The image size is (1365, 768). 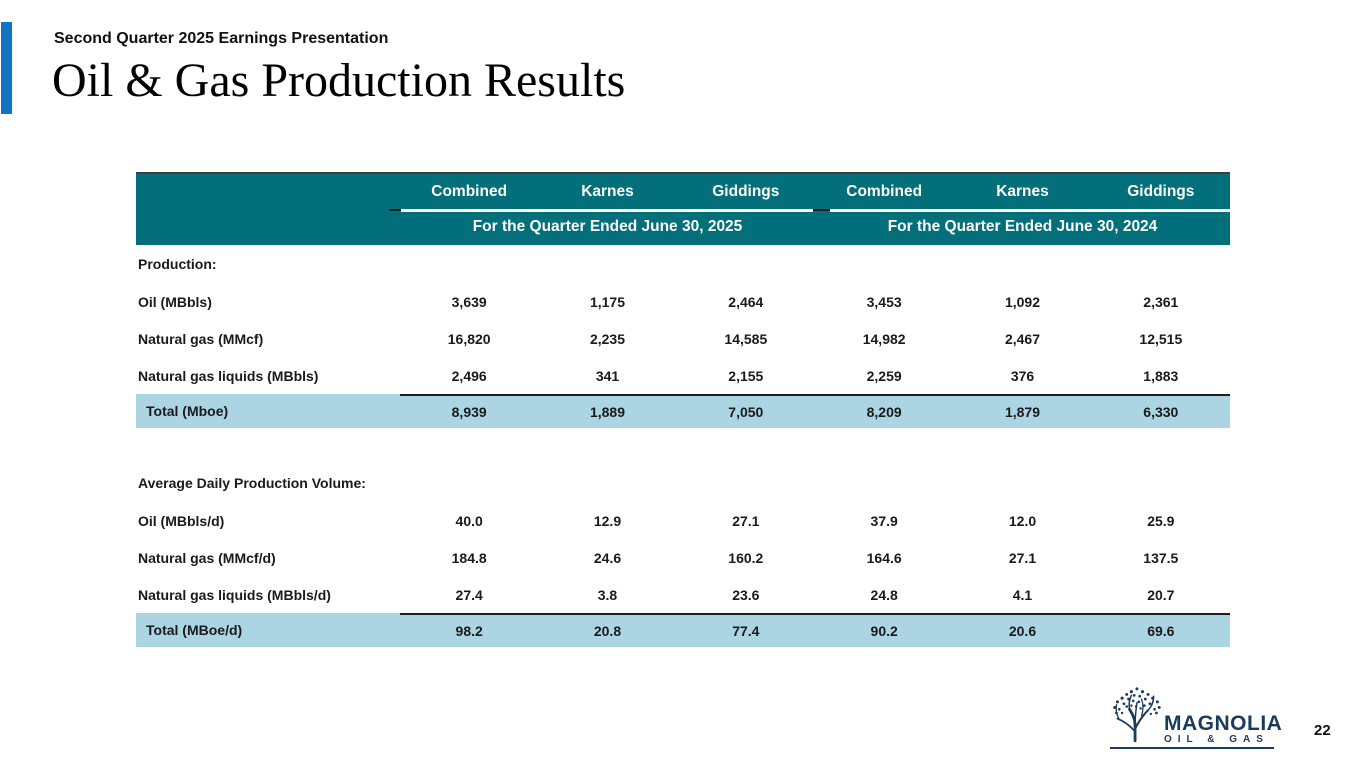 What do you see at coordinates (1022, 338) in the screenshot?
I see `cell-value: 2,467` at bounding box center [1022, 338].